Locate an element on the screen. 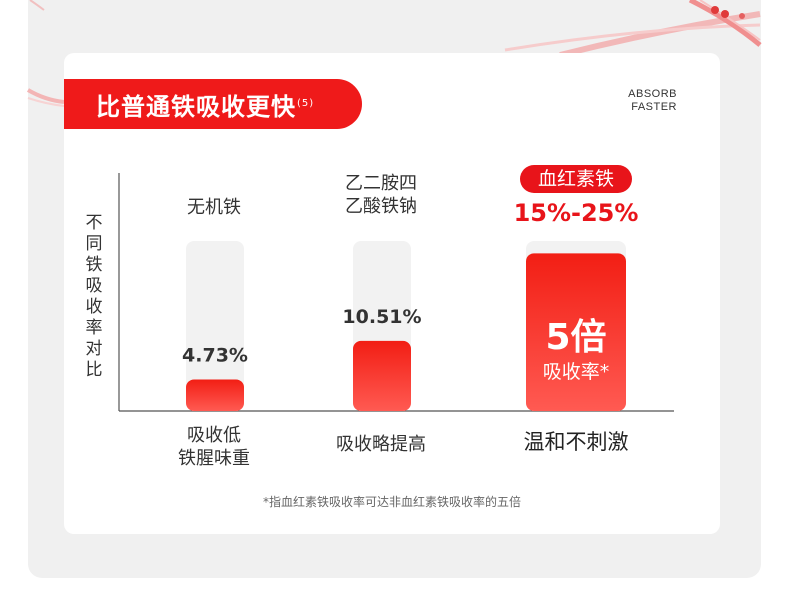  top-label-1-line-0: 乙二胺四 is located at coordinates (381, 183).